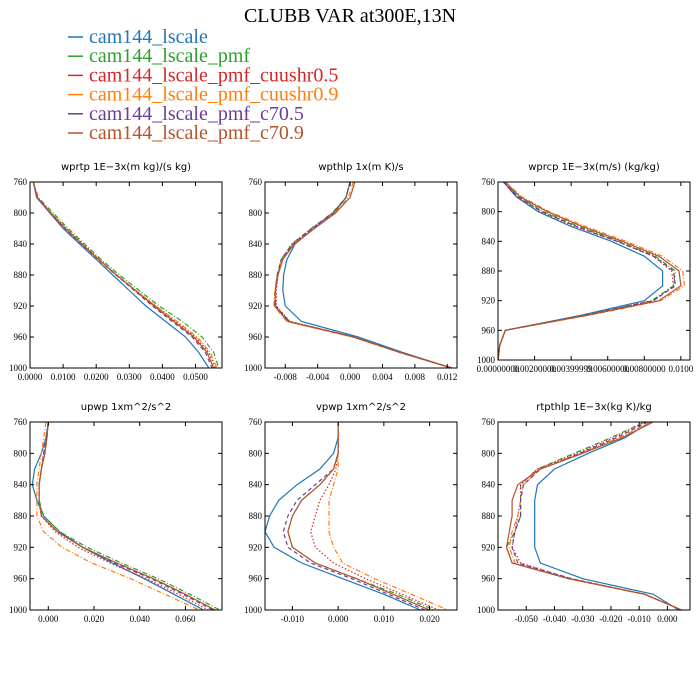  Describe the element at coordinates (162, 377) in the screenshot. I see `x-tick-label: 0.0400` at that location.